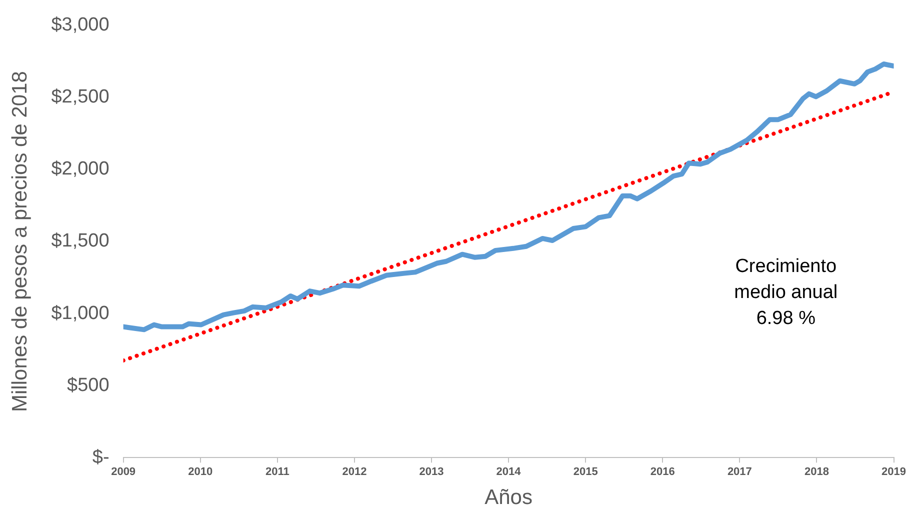 The image size is (909, 521). Describe the element at coordinates (354, 472) in the screenshot. I see `x-tick-label: 2012` at that location.